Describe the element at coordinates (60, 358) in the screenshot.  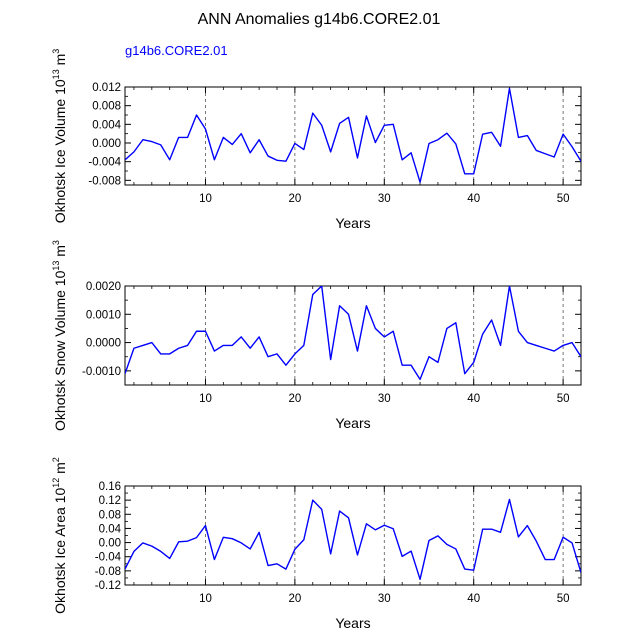
I see `y-label-text: Okhotsk Snow Volume` at that location.